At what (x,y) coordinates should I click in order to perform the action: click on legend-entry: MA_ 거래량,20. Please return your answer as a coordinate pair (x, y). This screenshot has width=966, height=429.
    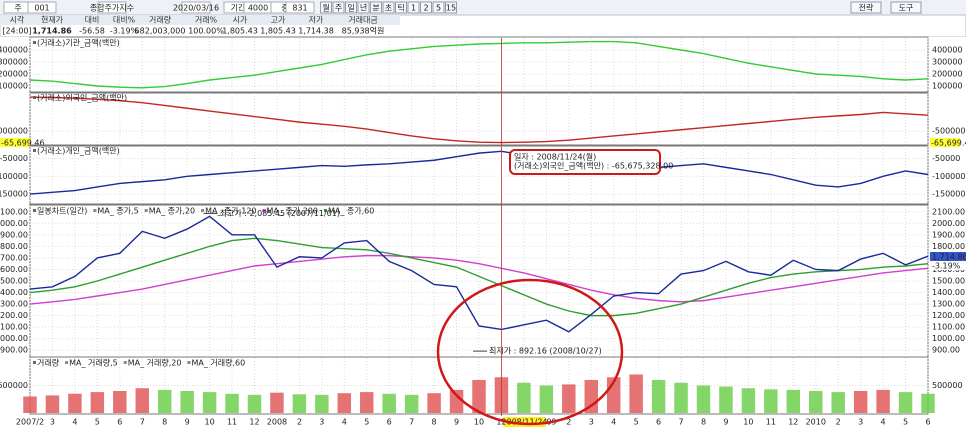
    Looking at the image, I should click on (155, 363).